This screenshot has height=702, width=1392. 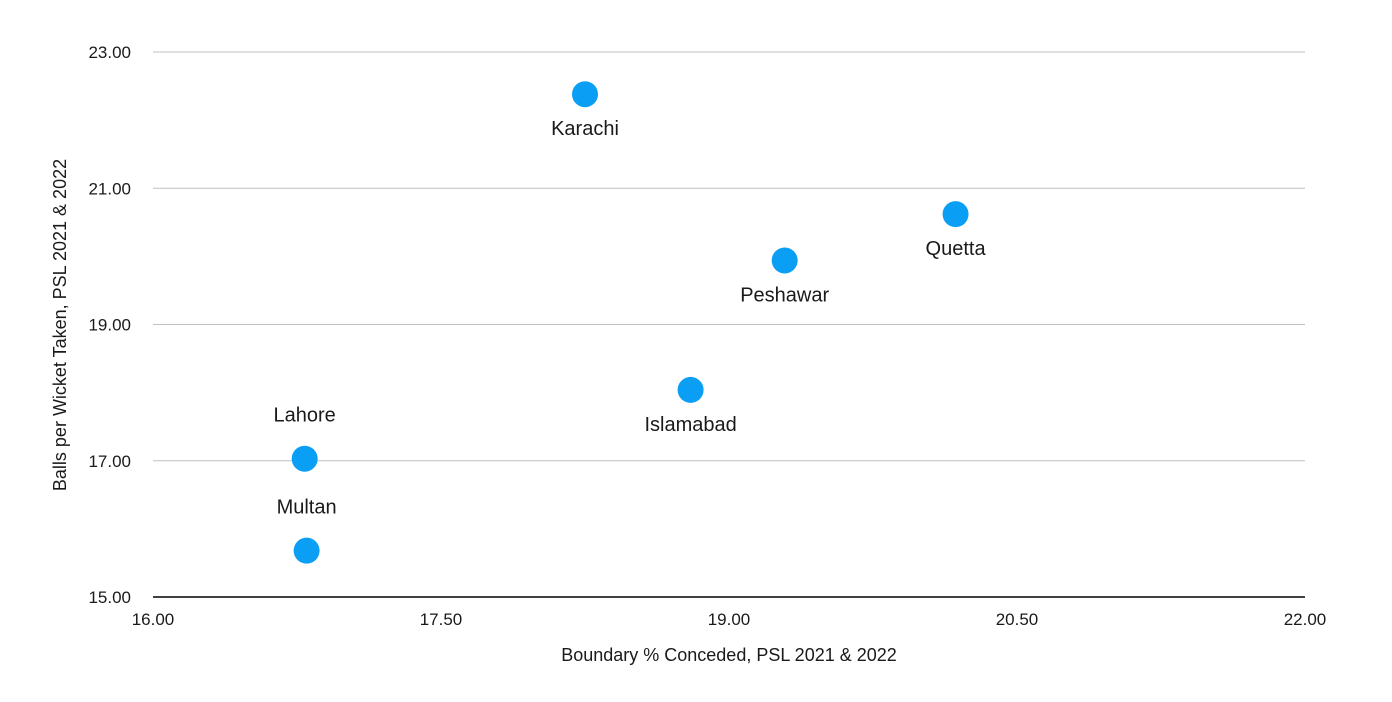 I want to click on x-tick-label-0: 16.00, so click(x=153, y=619).